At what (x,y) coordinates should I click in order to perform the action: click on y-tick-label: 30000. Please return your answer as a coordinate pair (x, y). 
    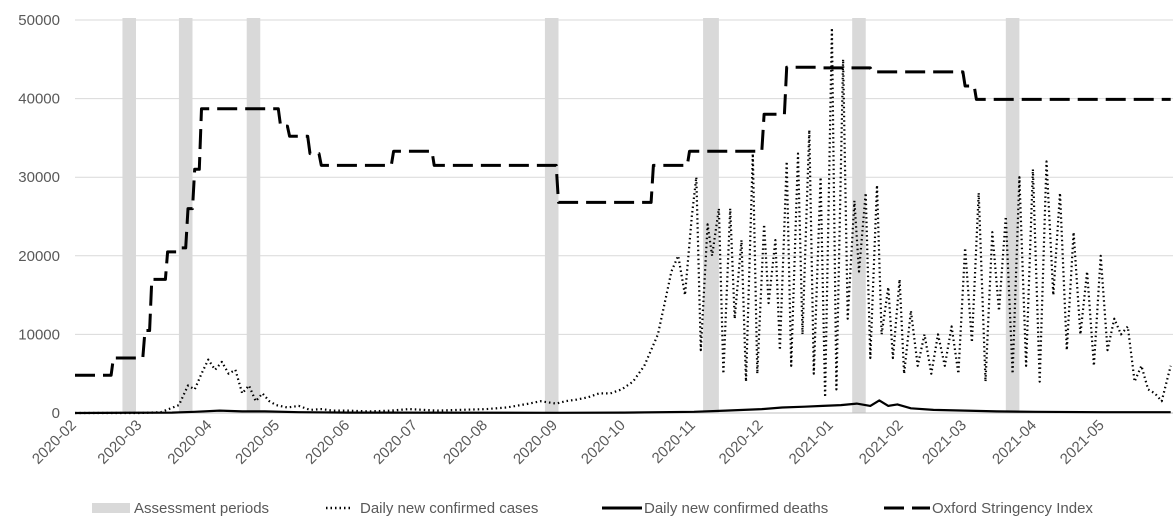
    Looking at the image, I should click on (39, 177).